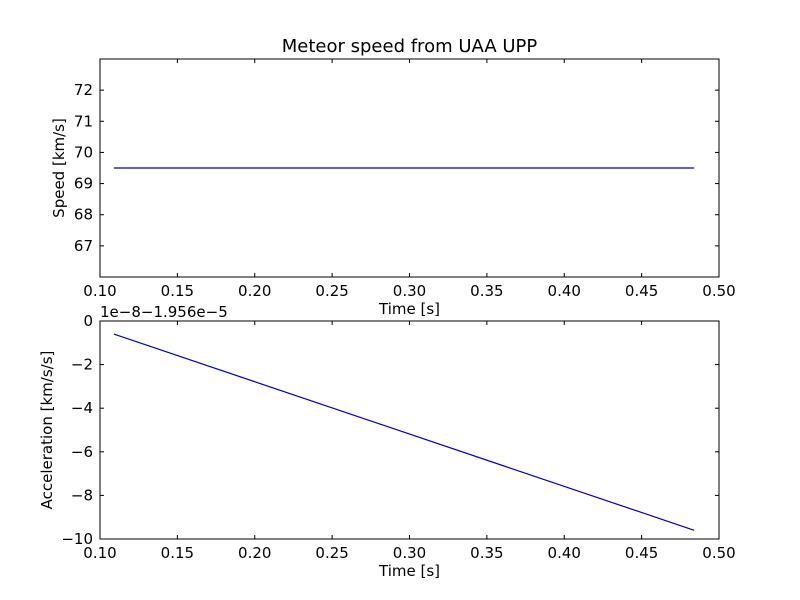 The width and height of the screenshot is (800, 600). Describe the element at coordinates (77, 539) in the screenshot. I see `acceleration-y-tick-label: −10` at that location.